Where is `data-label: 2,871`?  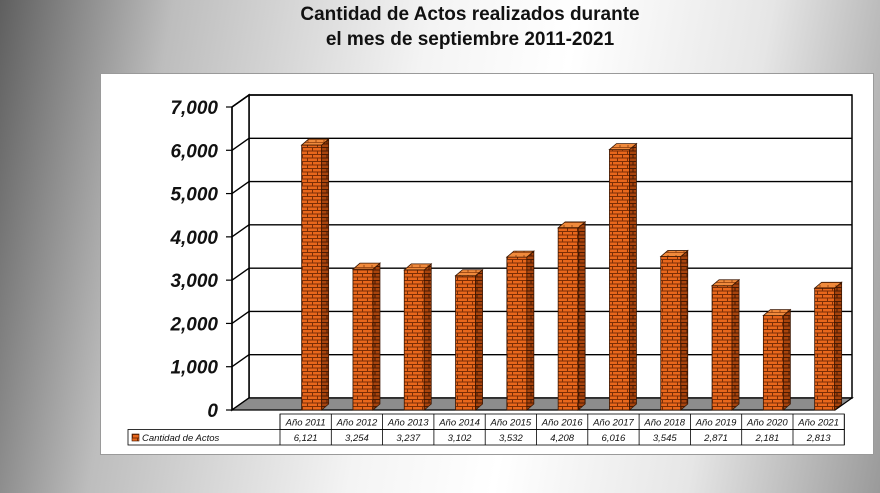
data-label: 2,871 is located at coordinates (715, 438).